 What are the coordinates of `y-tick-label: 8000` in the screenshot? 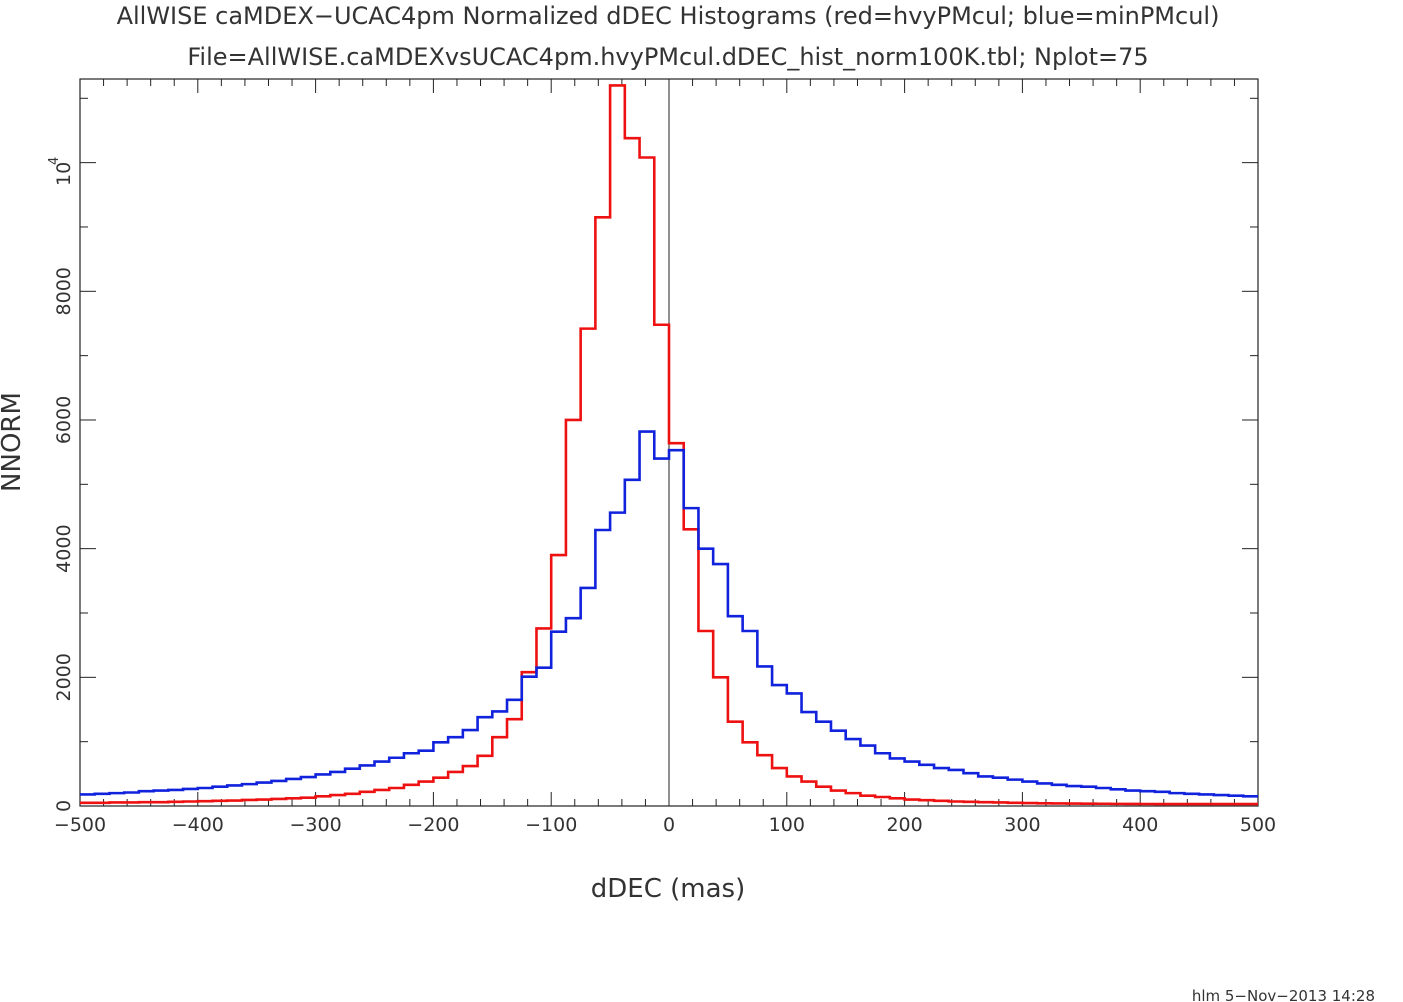 It's located at (64, 291).